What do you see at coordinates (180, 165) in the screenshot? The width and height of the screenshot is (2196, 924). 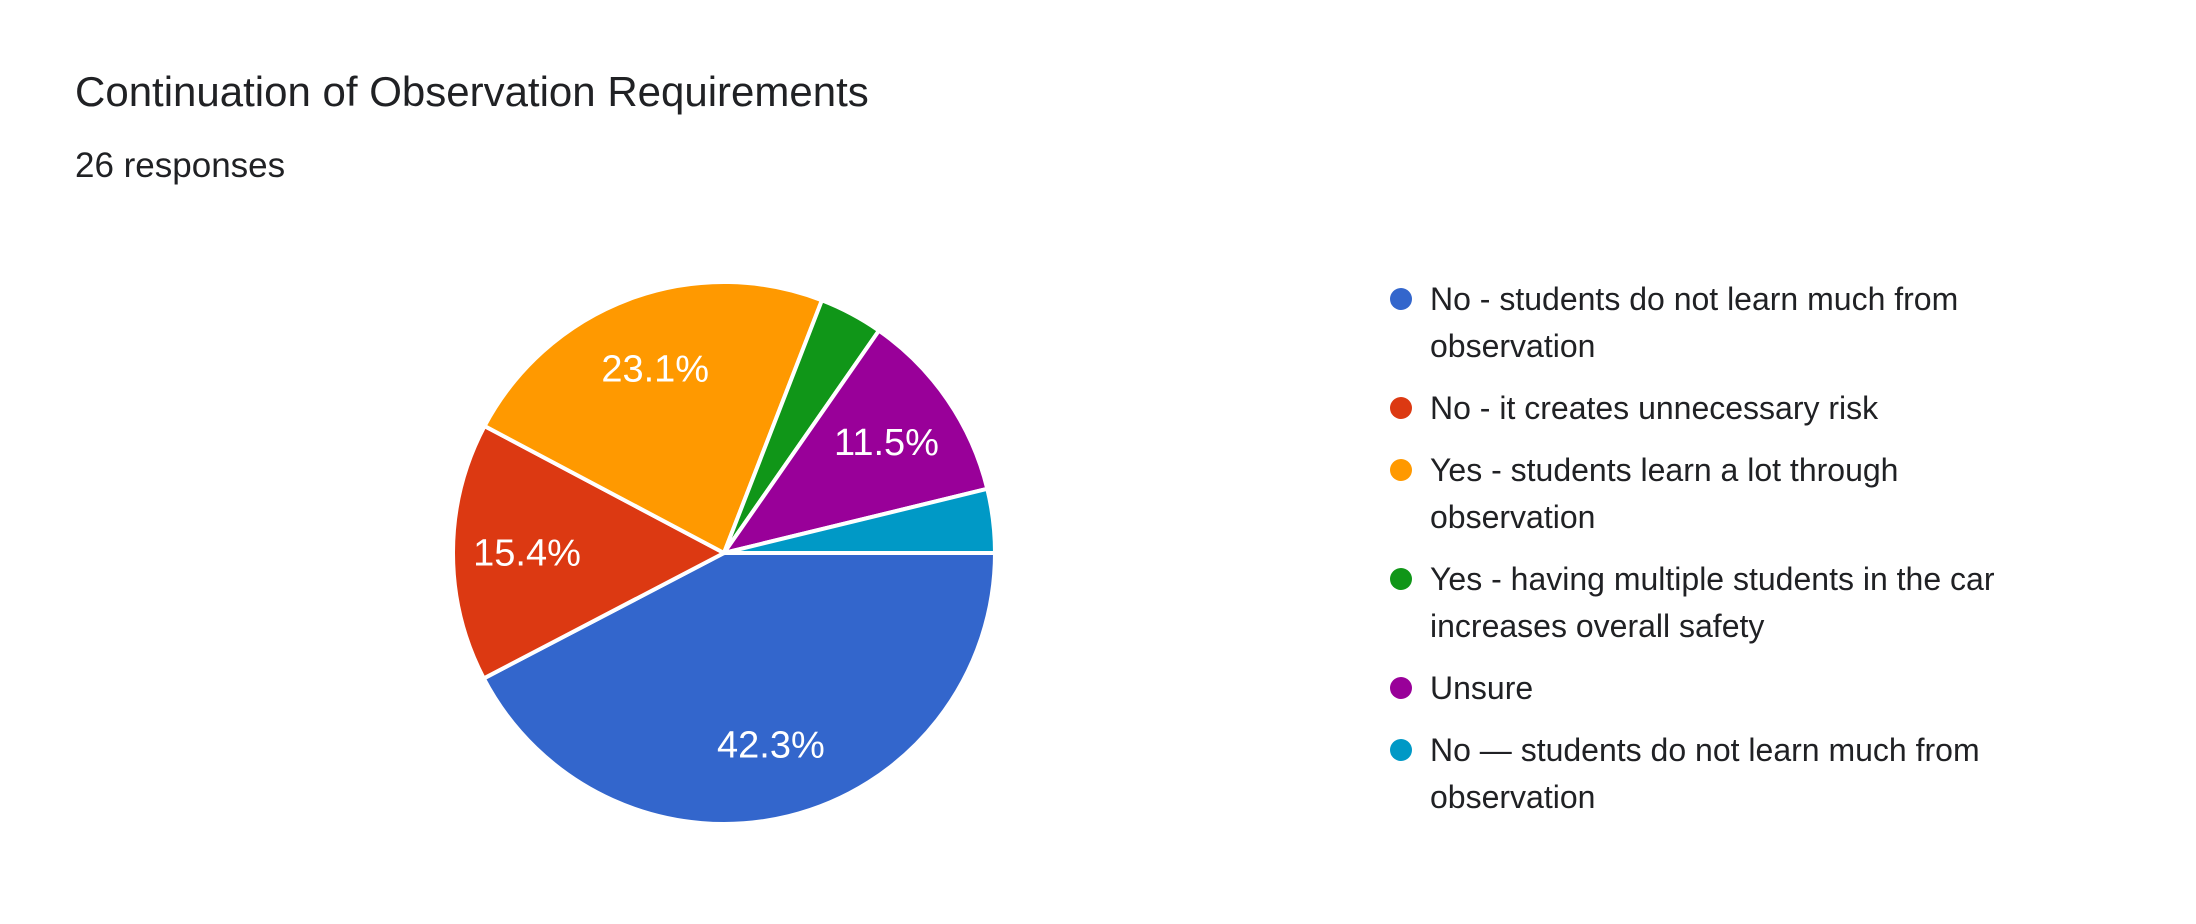 I see `response-count: 26 responses` at bounding box center [180, 165].